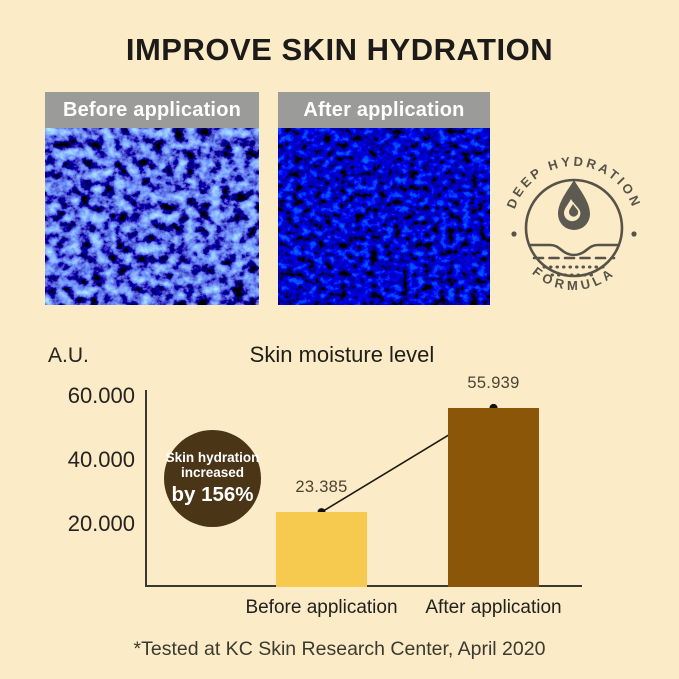 Image resolution: width=679 pixels, height=679 pixels. Describe the element at coordinates (493, 497) in the screenshot. I see `bar-after` at that location.